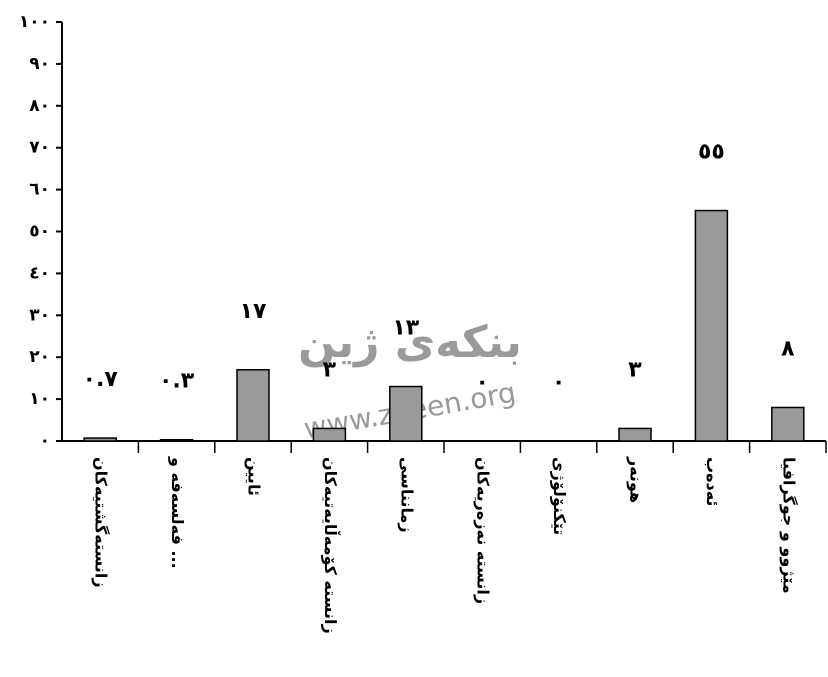  I want to click on watermark-title: بنکەی ژین, so click(410, 342).